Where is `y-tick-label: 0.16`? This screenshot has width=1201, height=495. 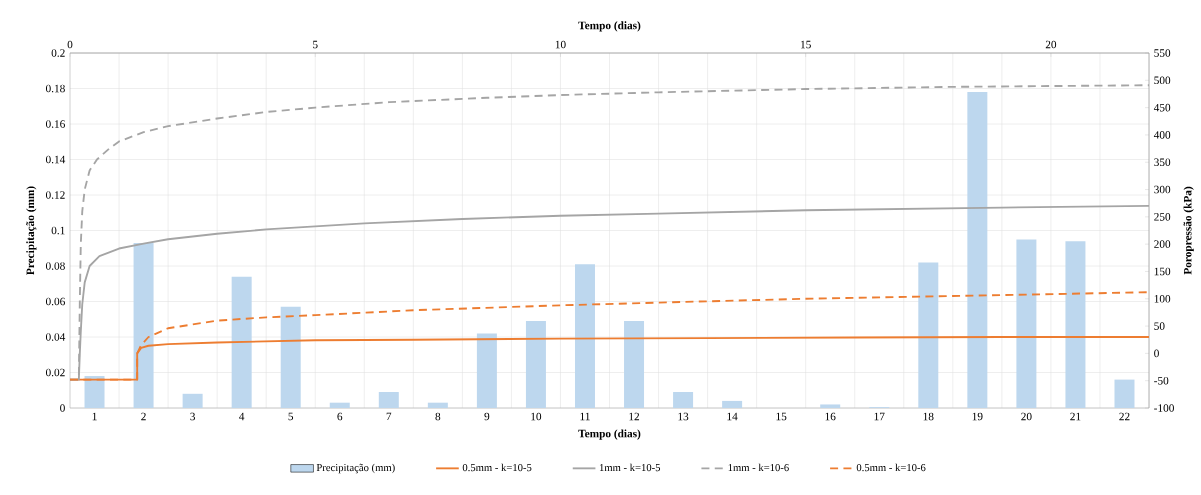
y-tick-label: 0.16 is located at coordinates (55, 124).